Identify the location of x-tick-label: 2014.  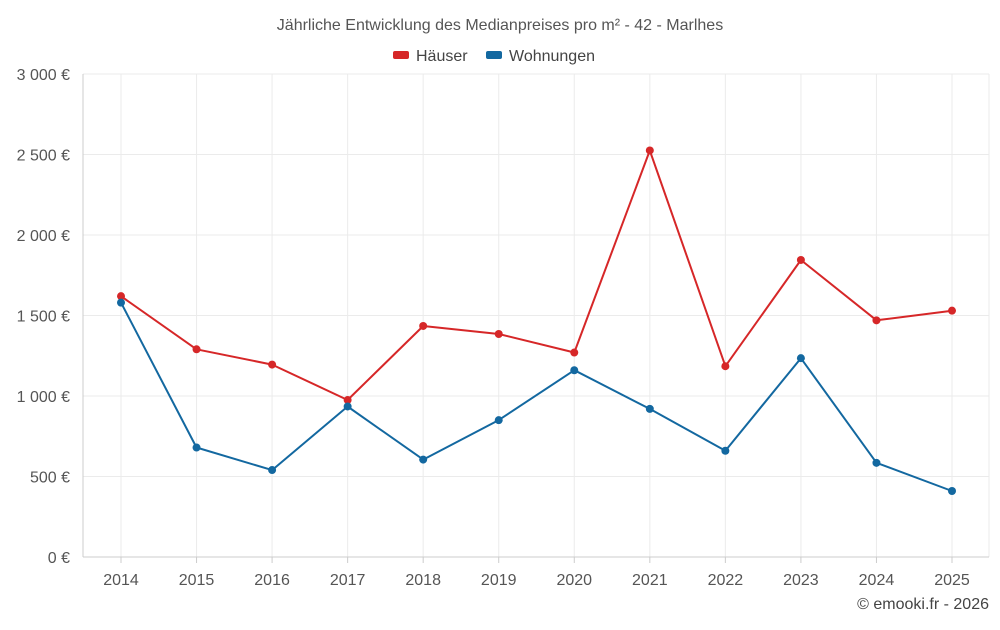
(121, 580).